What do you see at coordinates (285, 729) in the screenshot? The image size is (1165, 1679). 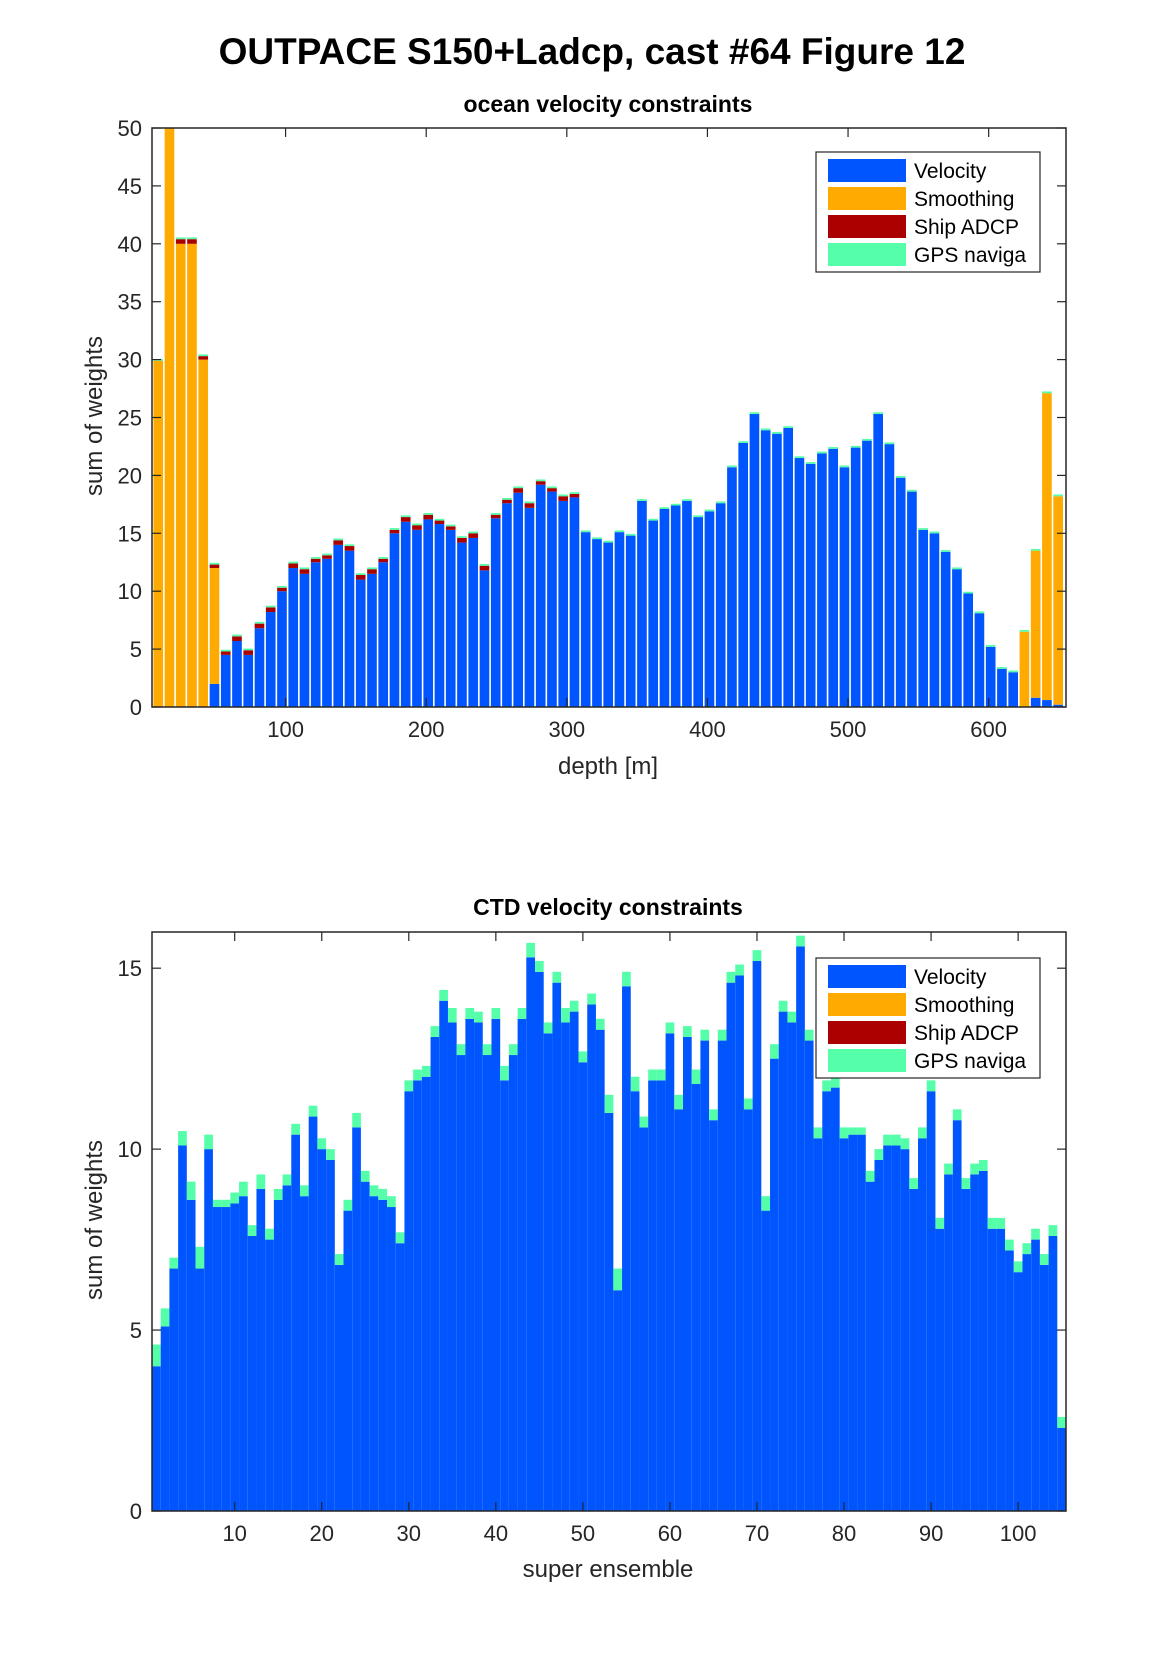 I see `x-tick-label: 100` at bounding box center [285, 729].